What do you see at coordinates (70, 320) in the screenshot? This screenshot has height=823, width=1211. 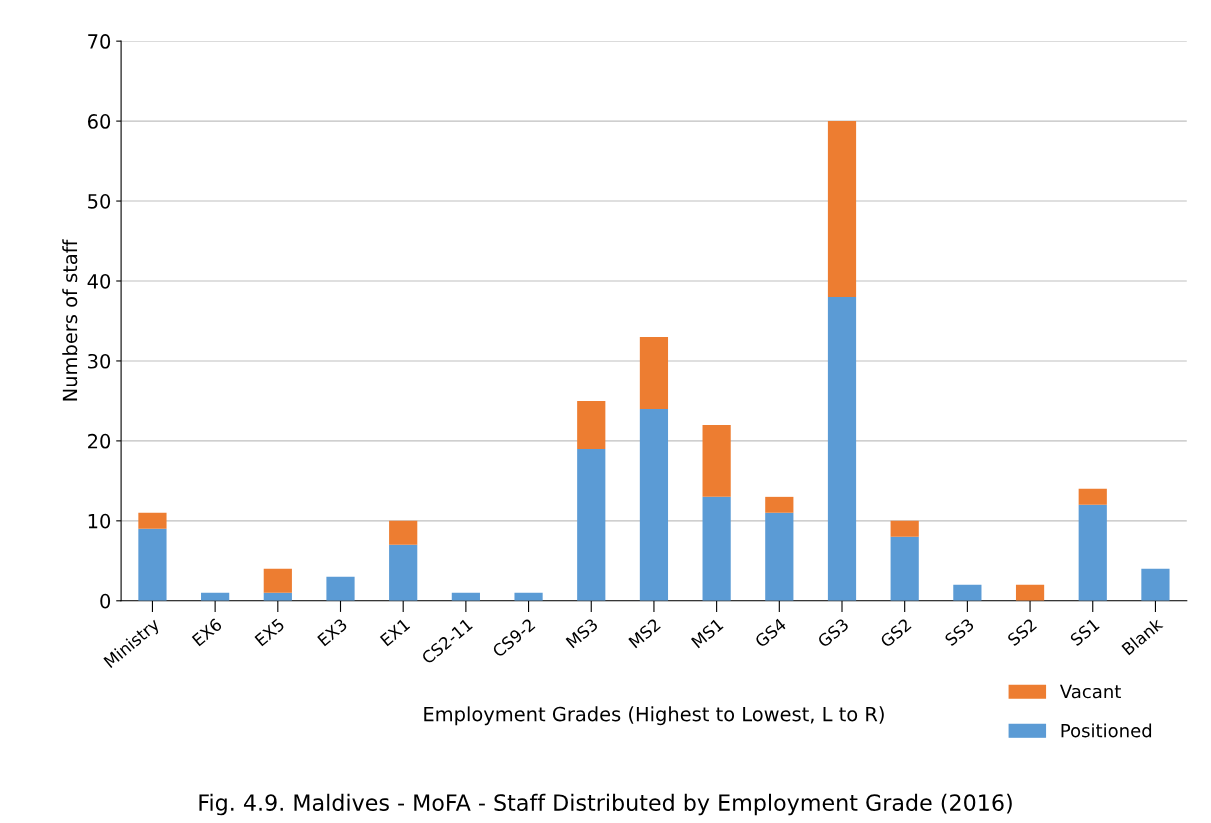 I see `y-axis-title: Numbers of staff` at bounding box center [70, 320].